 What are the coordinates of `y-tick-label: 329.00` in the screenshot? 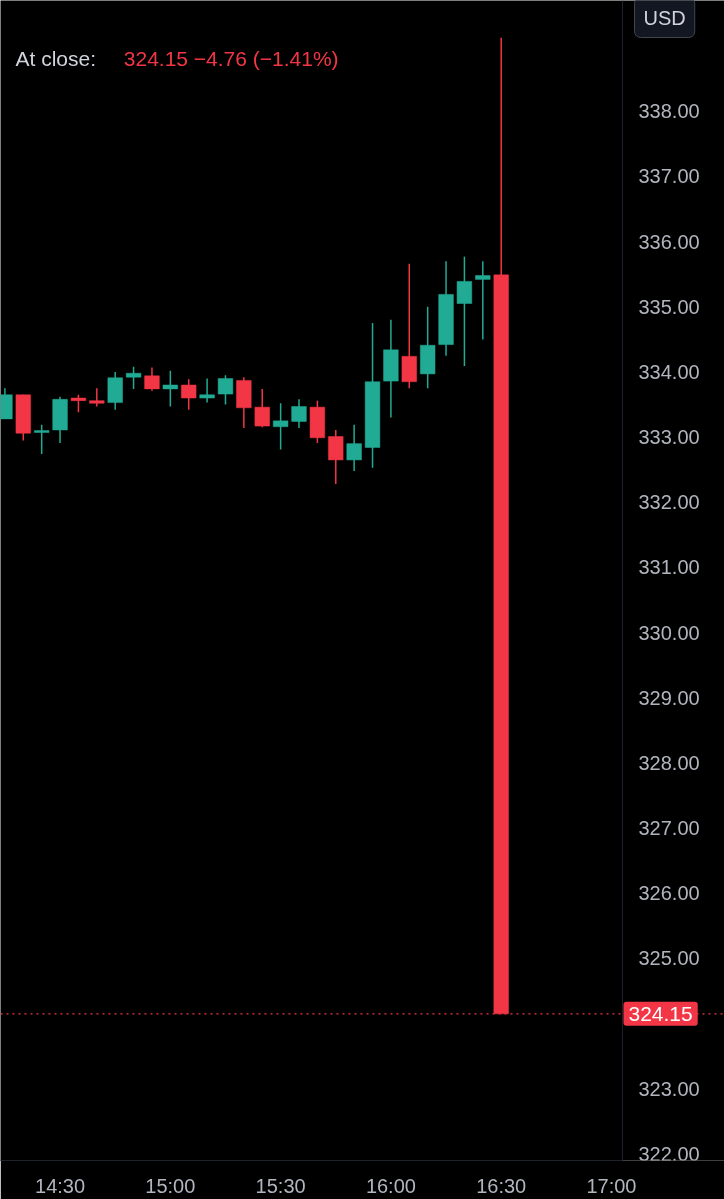 It's located at (669, 697).